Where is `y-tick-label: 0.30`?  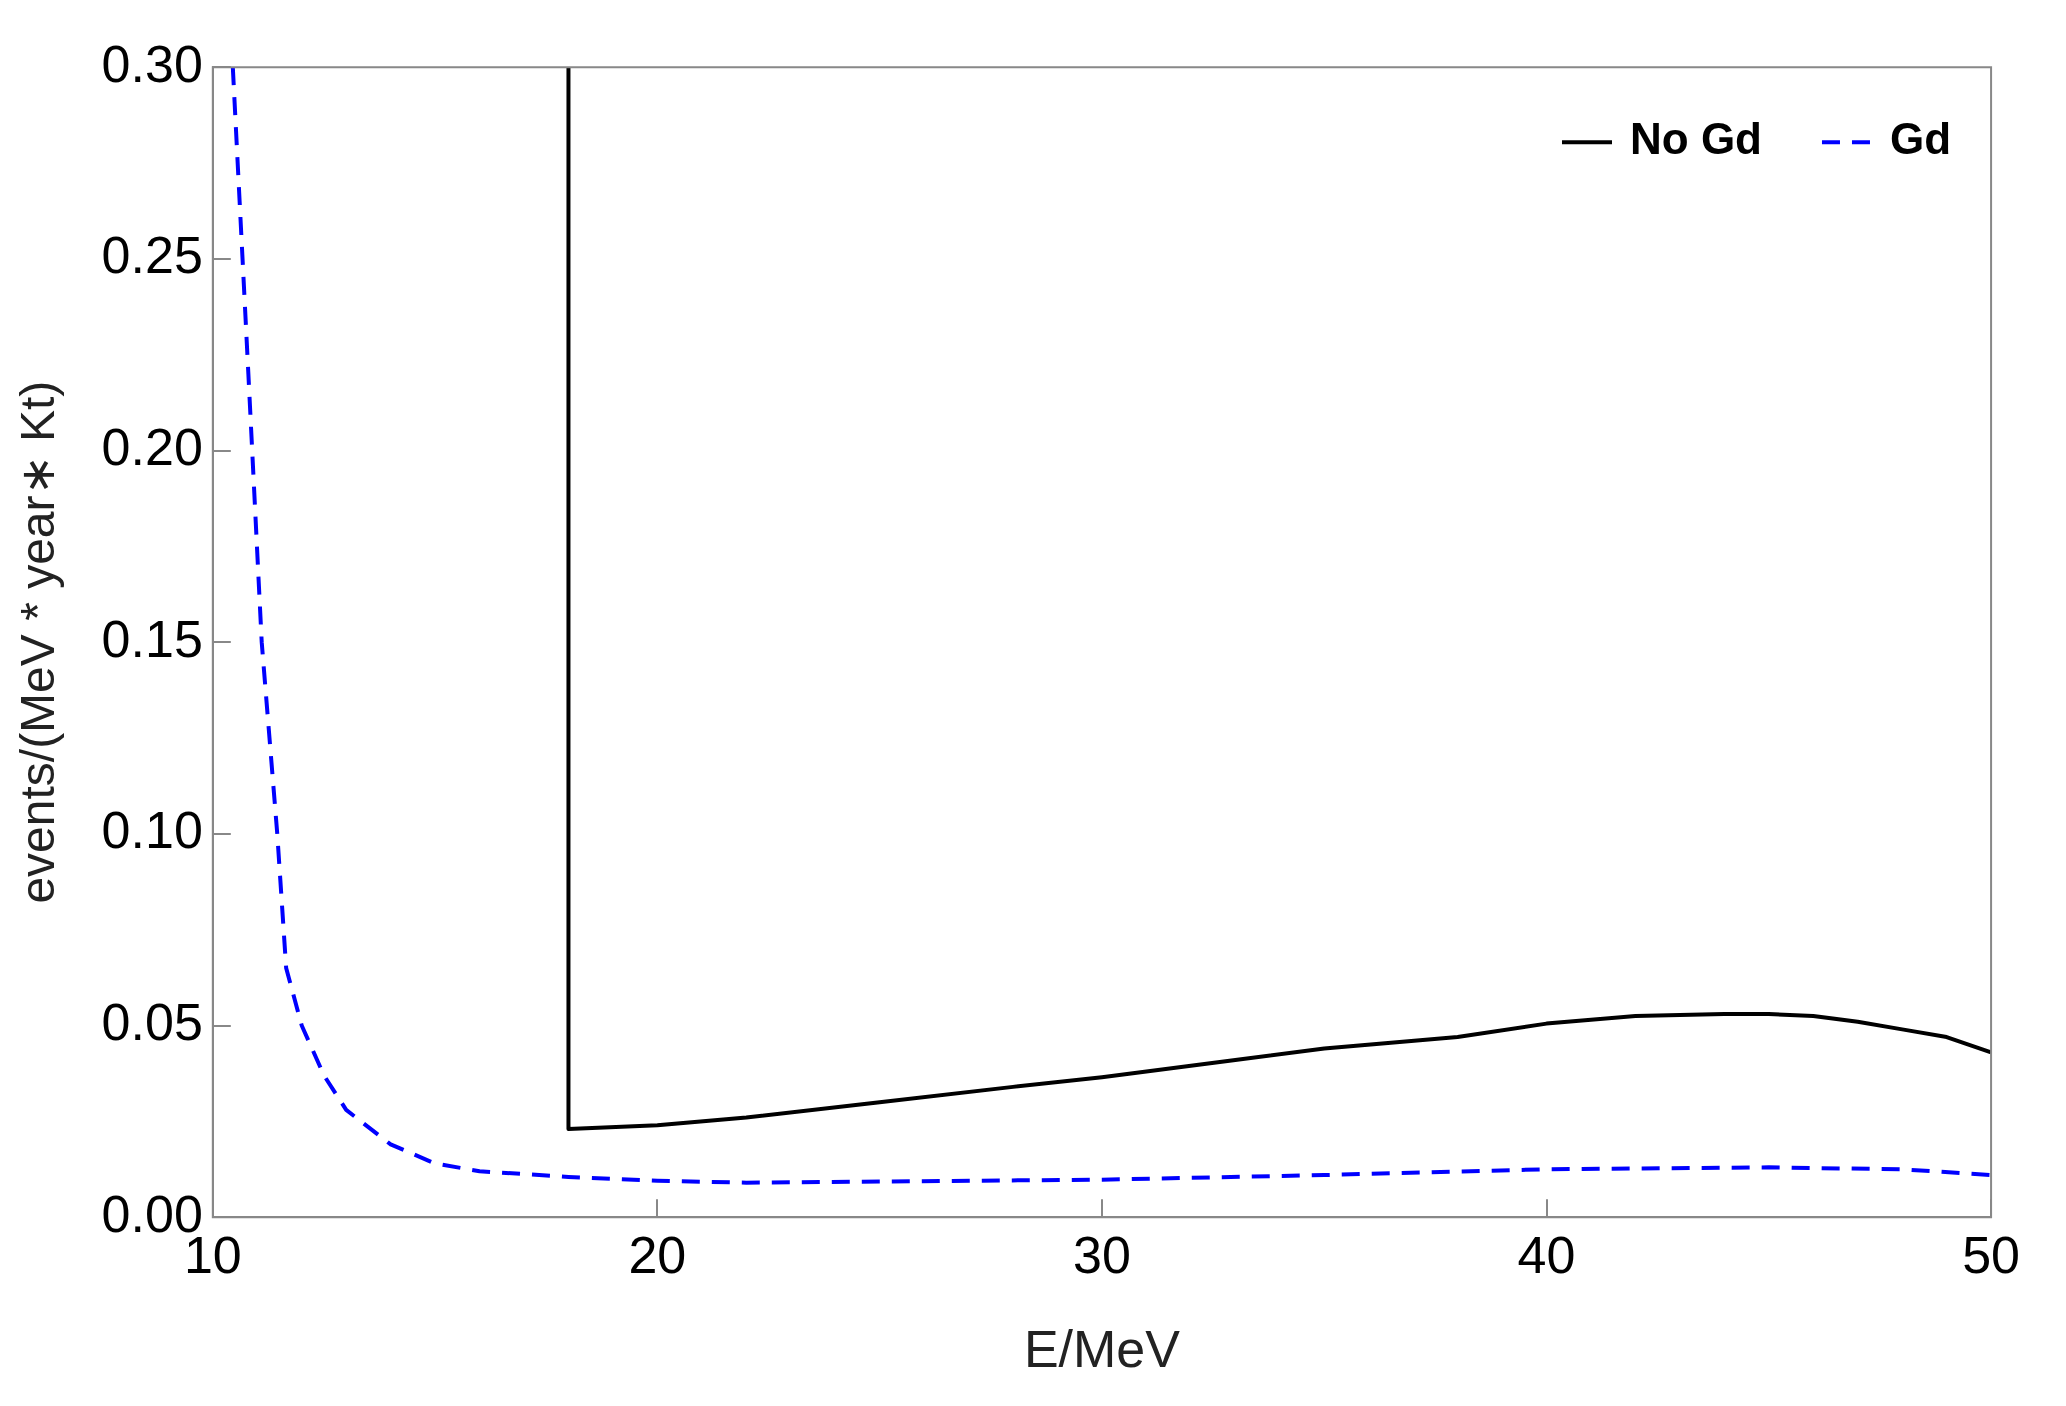 y-tick-label: 0.30 is located at coordinates (152, 63).